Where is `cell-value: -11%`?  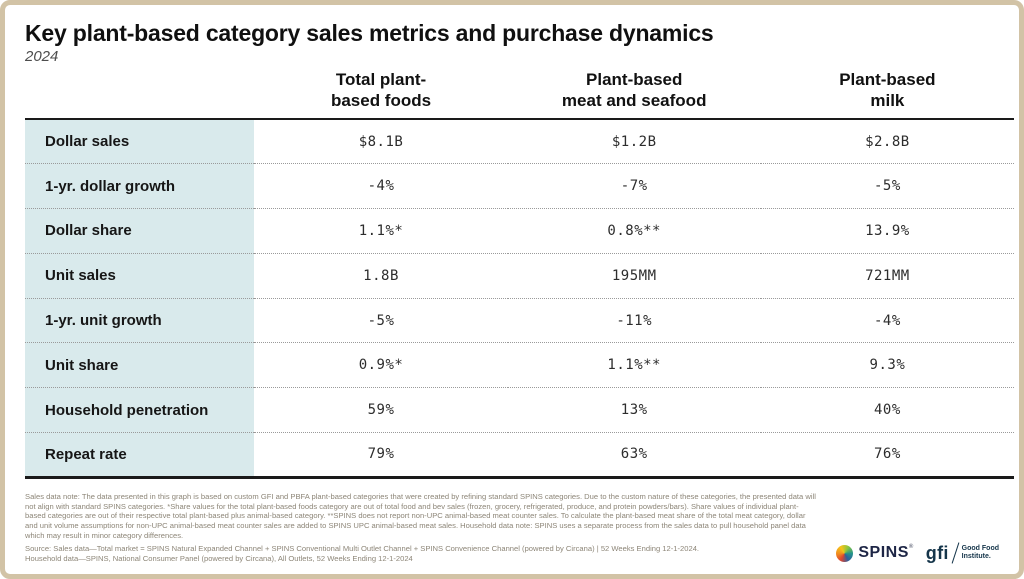 cell-value: -11% is located at coordinates (634, 320).